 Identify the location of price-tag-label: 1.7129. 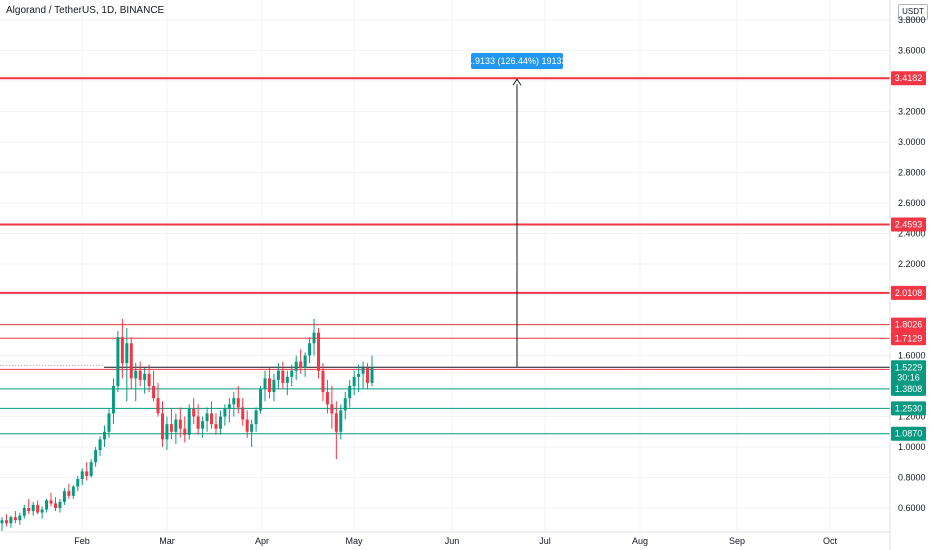
(909, 338).